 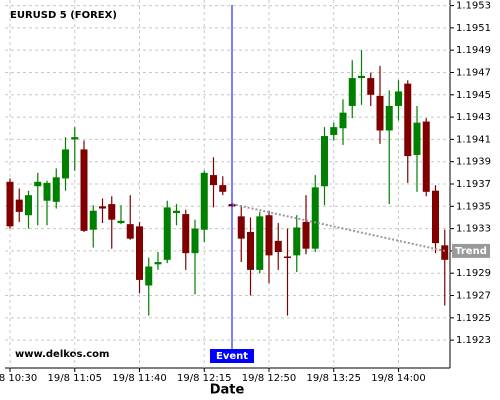 I want to click on x-tick-label: 19/8 12:15, so click(x=204, y=378).